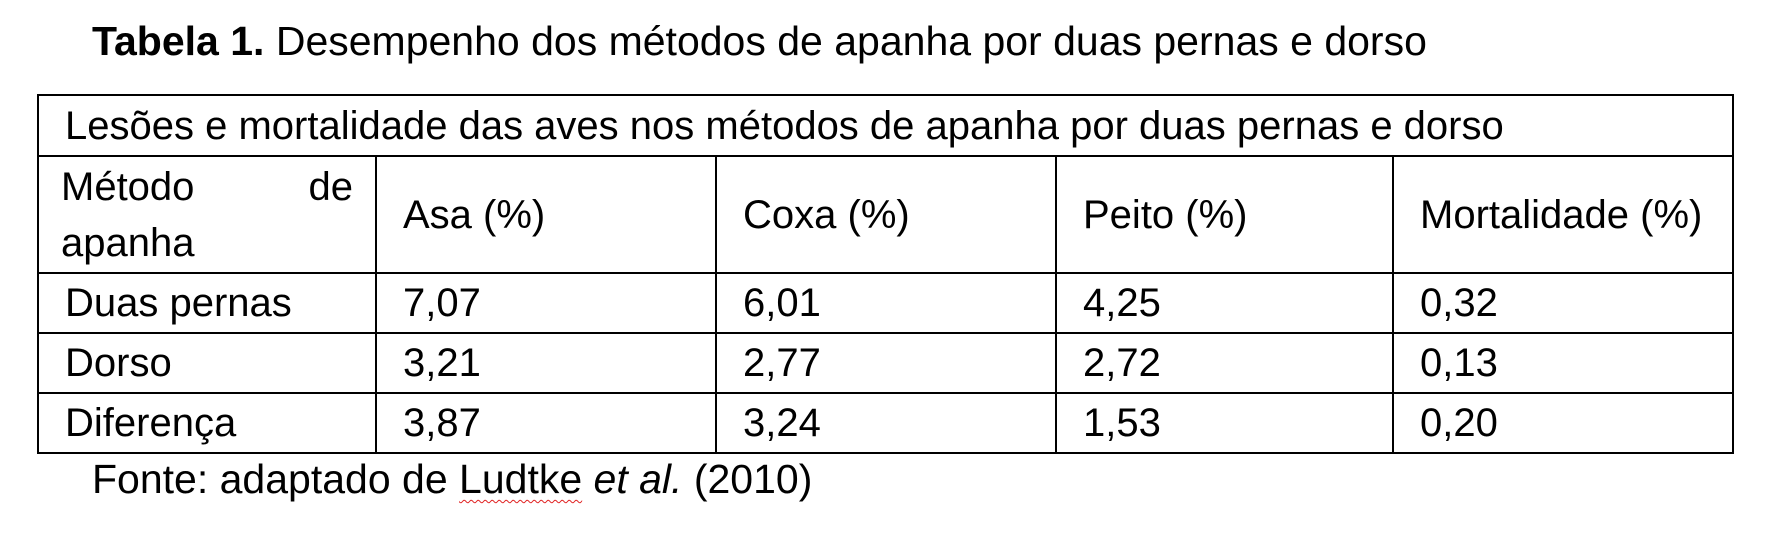 Image resolution: width=1768 pixels, height=542 pixels. I want to click on cell-thigh: 3,24, so click(886, 423).